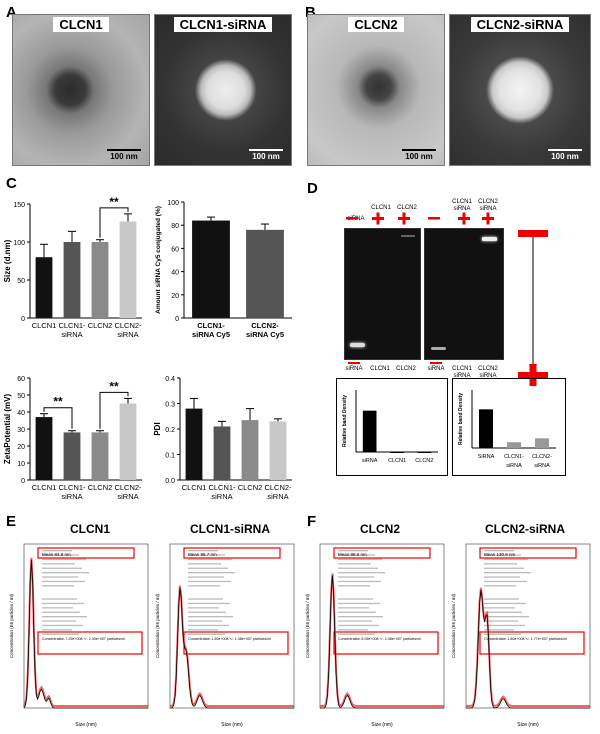 This screenshot has width=600, height=734. What do you see at coordinates (11, 12) in the screenshot?
I see `panel-letter-a: A` at bounding box center [11, 12].